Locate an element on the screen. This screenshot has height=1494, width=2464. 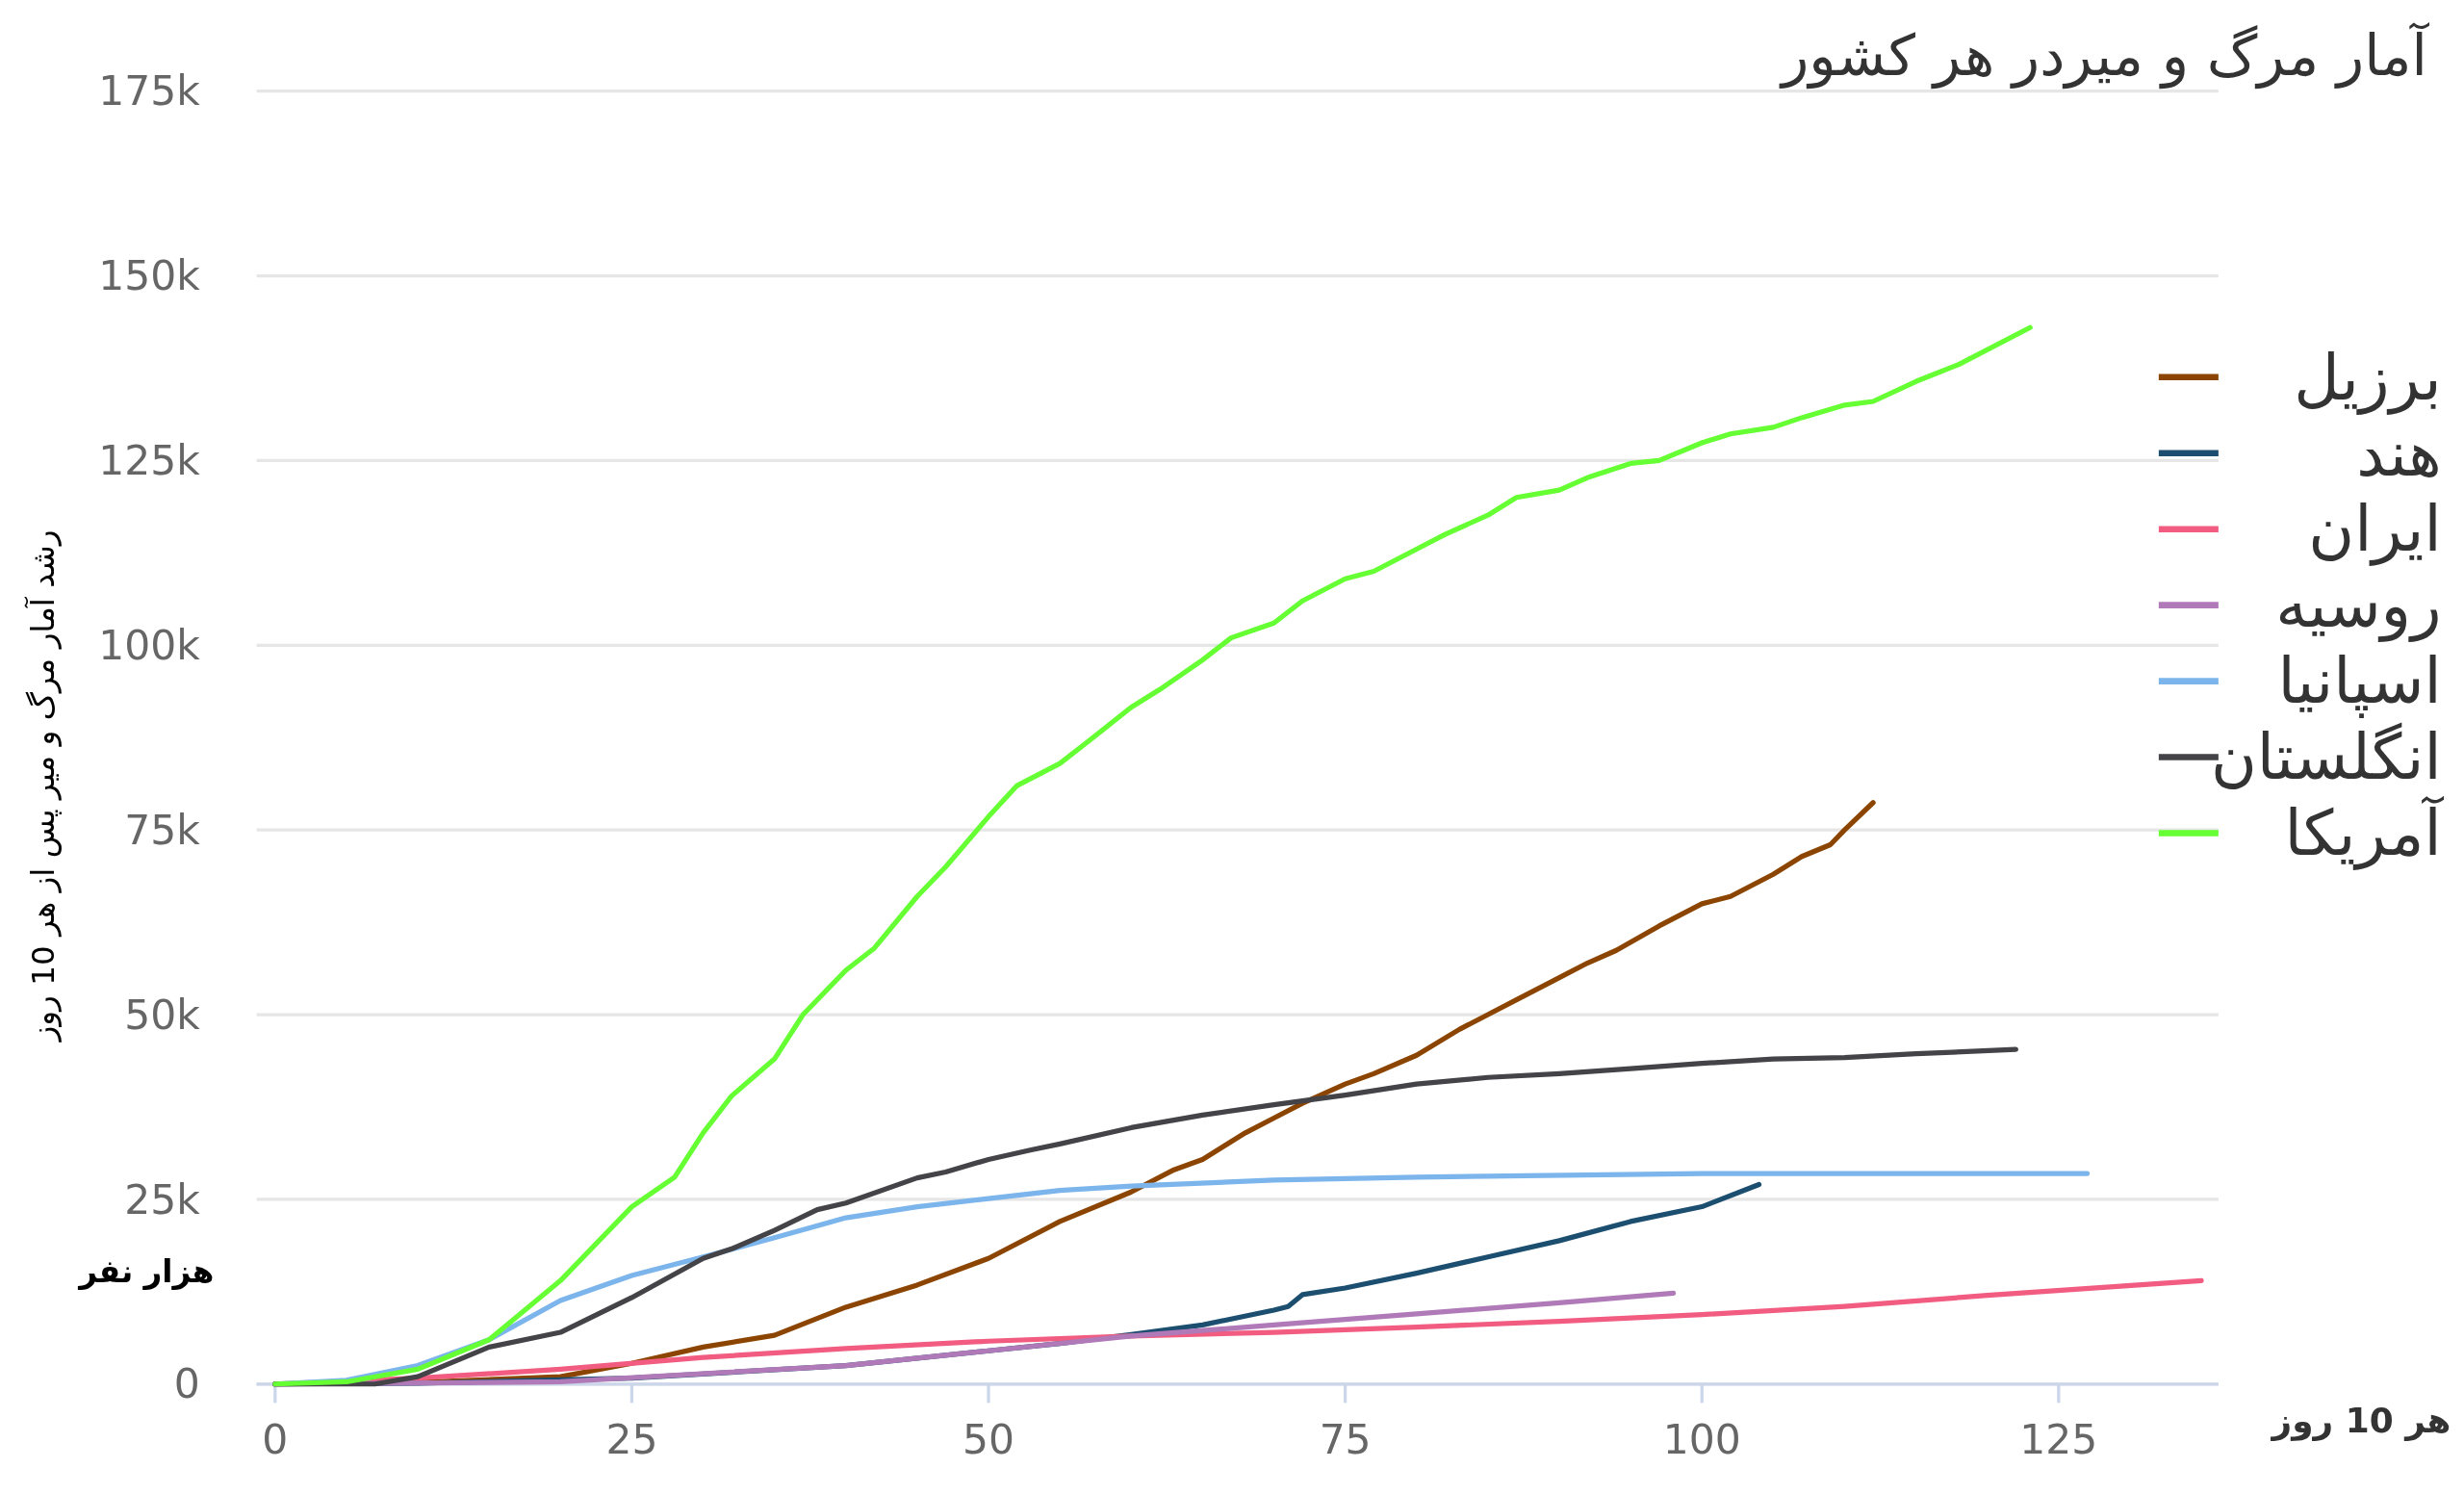
y-tick-label: 50k is located at coordinates (162, 1015).